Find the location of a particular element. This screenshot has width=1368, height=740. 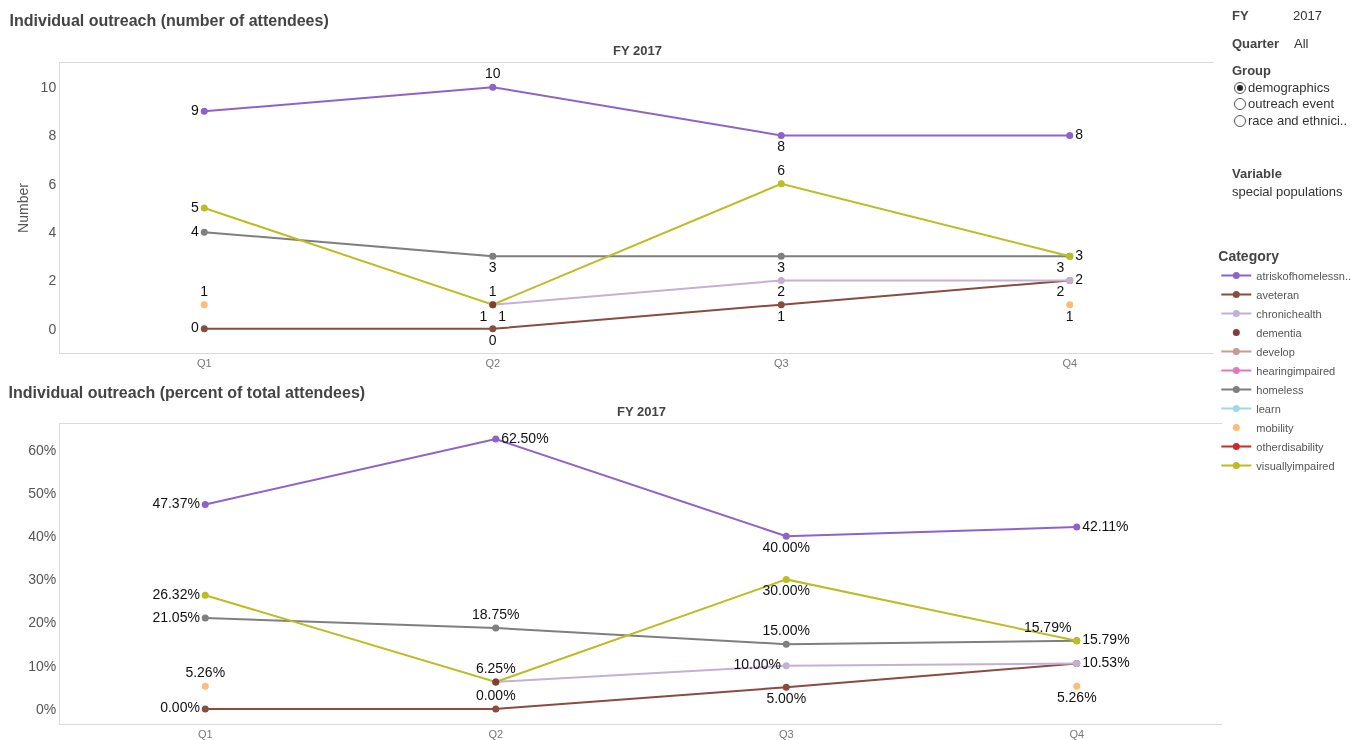

text: special populations is located at coordinates (1287, 191).